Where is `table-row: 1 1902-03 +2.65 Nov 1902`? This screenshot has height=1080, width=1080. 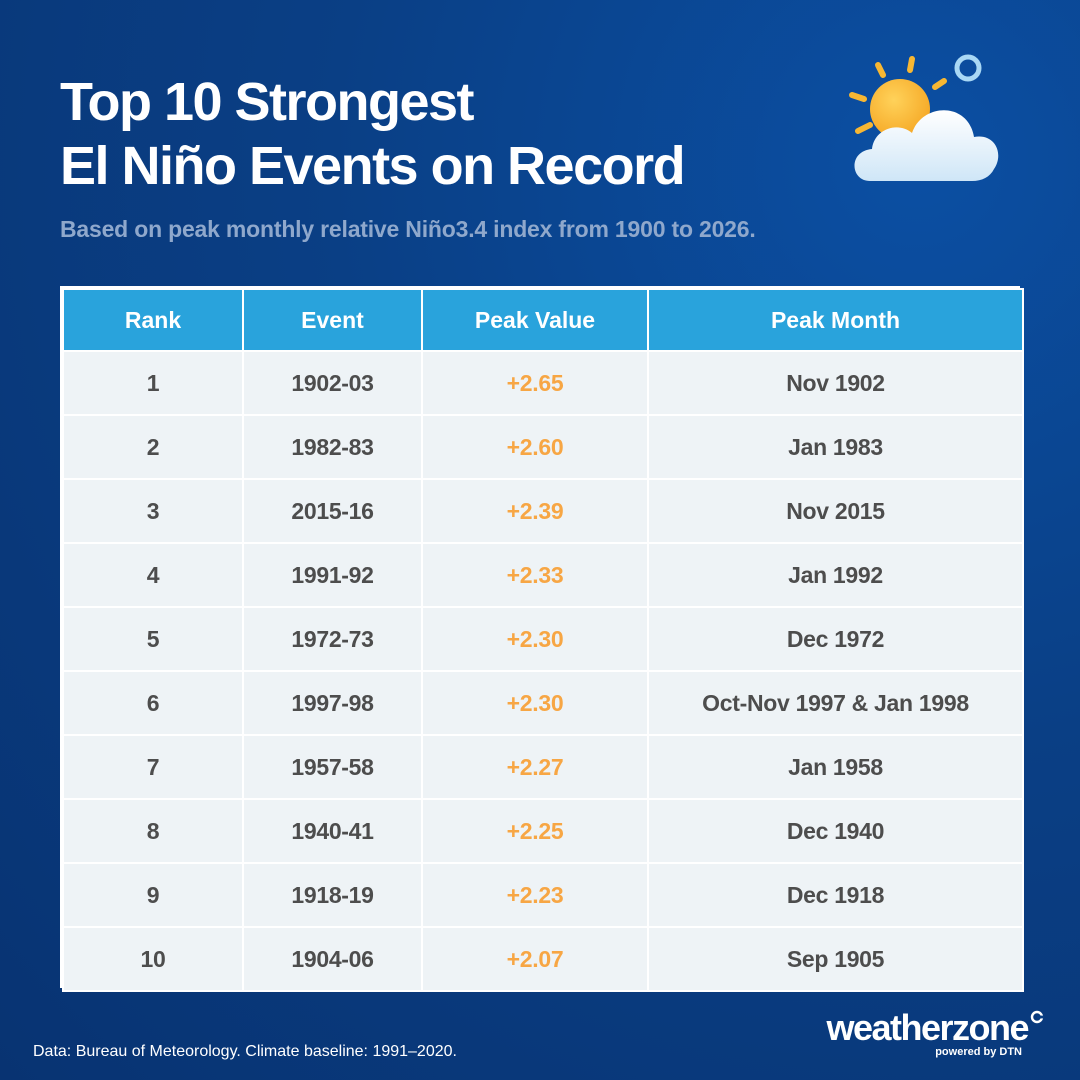
table-row: 1 1902-03 +2.65 Nov 1902 is located at coordinates (543, 383).